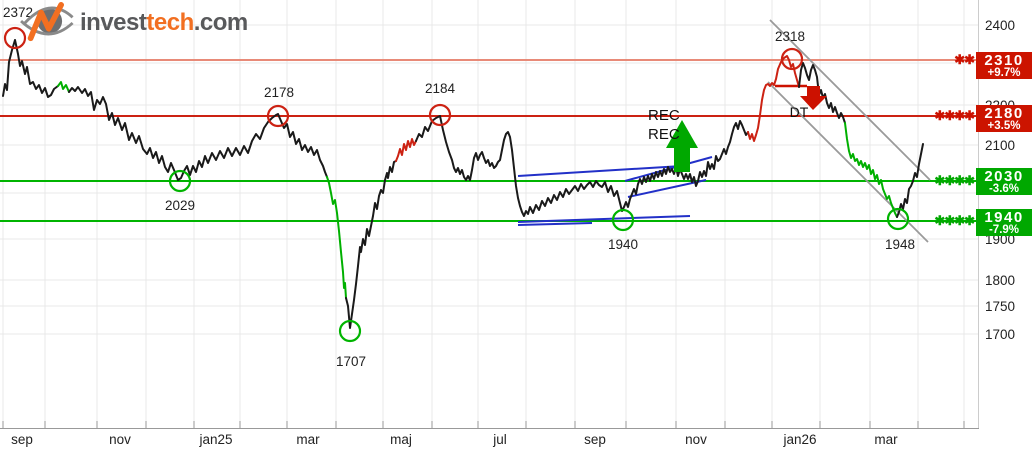 Image resolution: width=1032 pixels, height=453 pixels. I want to click on extreme-label-2318: 2318, so click(790, 36).